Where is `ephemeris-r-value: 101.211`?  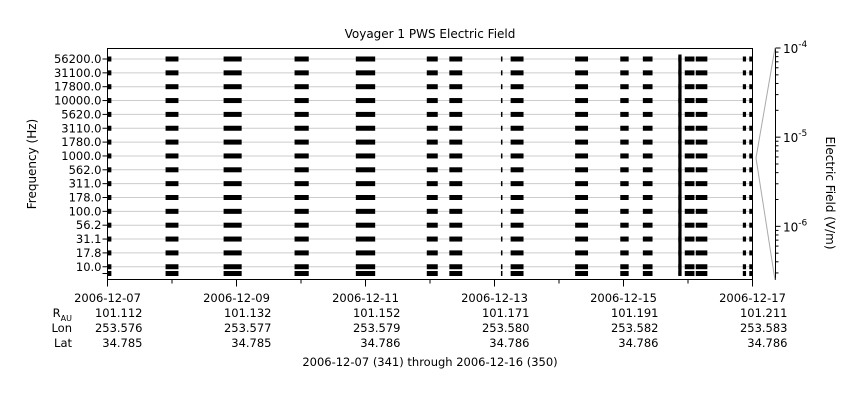 ephemeris-r-value: 101.211 is located at coordinates (764, 313).